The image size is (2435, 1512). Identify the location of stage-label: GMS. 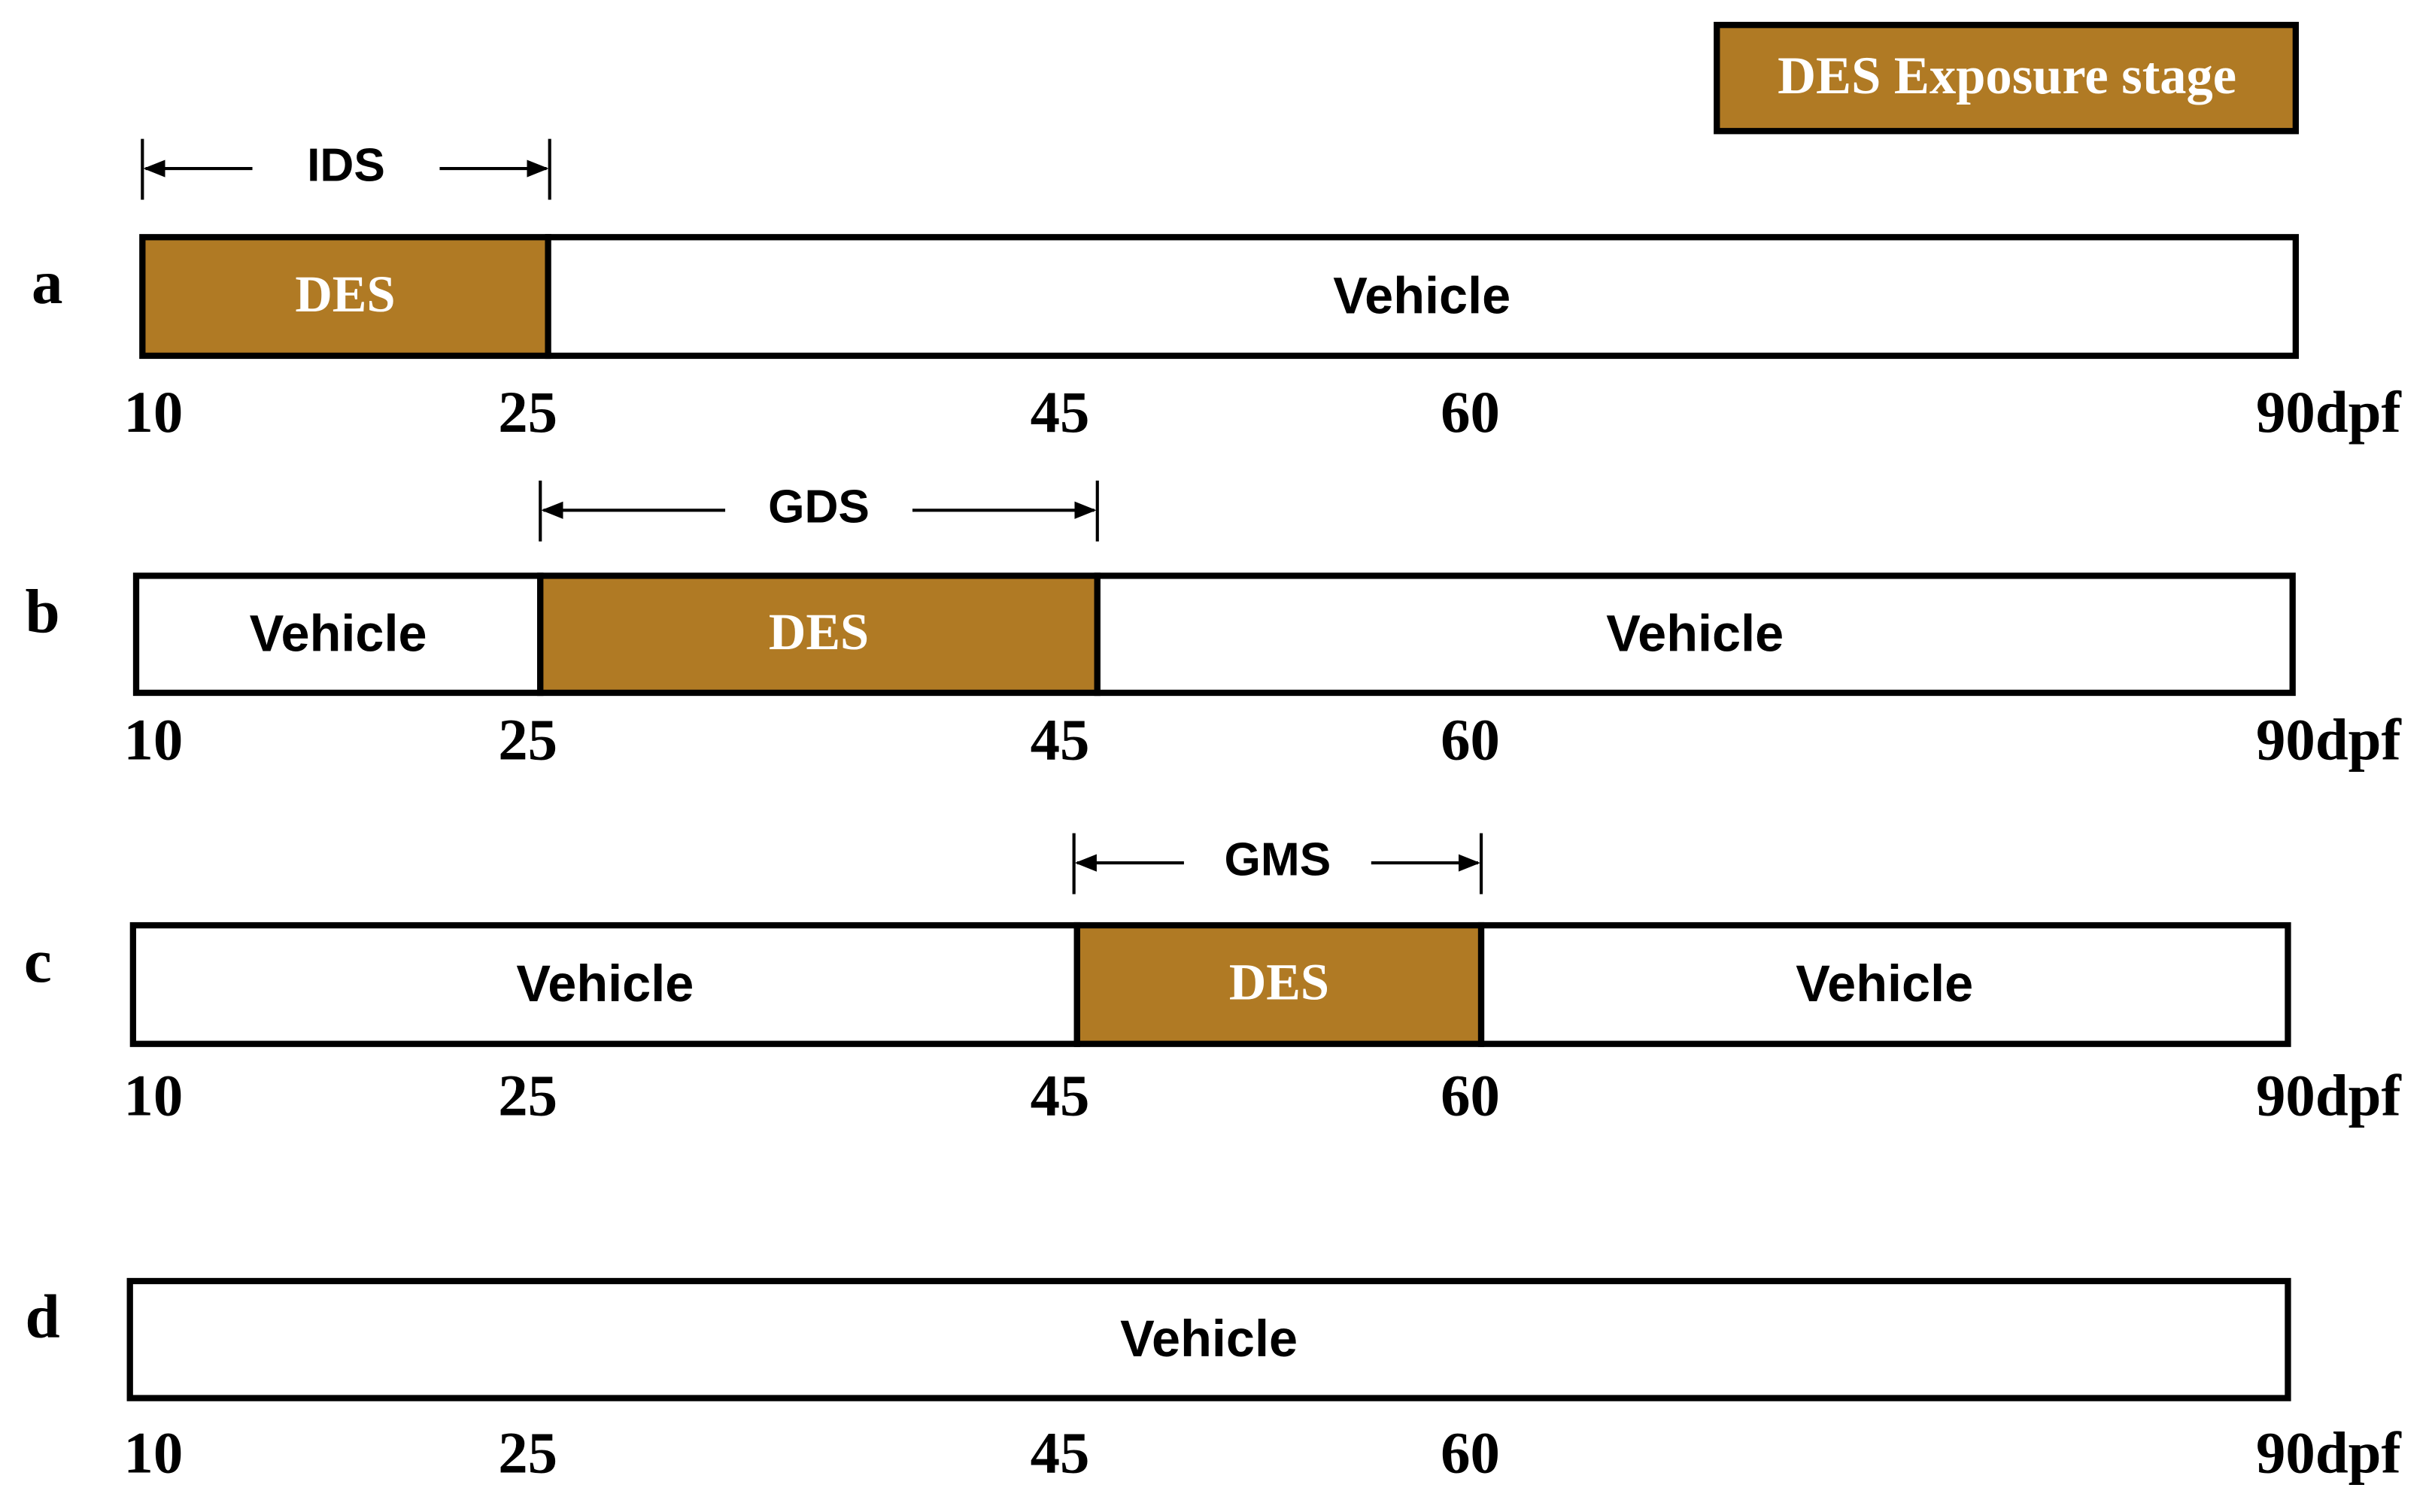
(1277, 860).